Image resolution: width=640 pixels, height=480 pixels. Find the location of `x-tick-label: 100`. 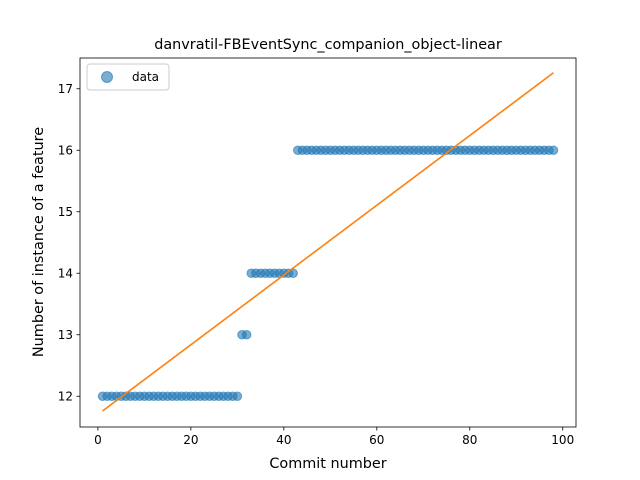

x-tick-label: 100 is located at coordinates (562, 440).